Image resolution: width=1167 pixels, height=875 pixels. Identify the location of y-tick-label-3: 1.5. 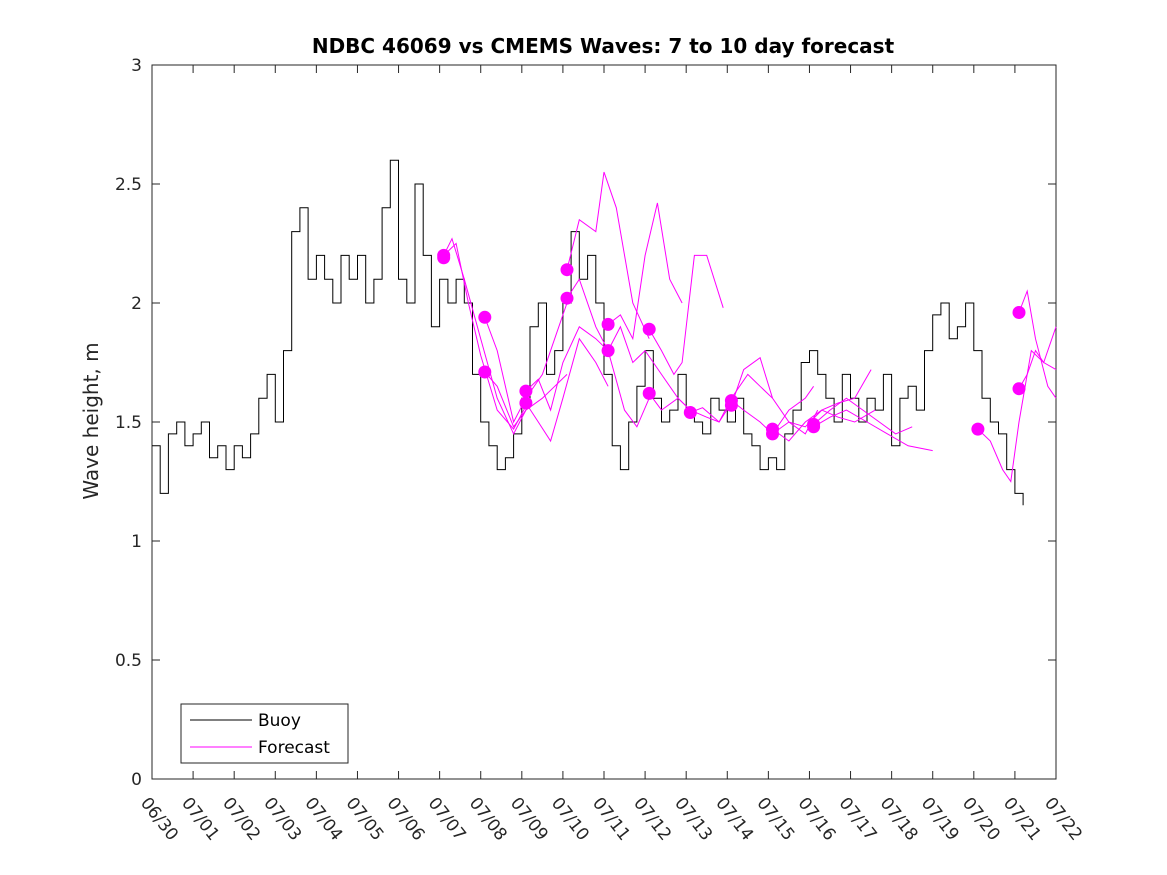
(128, 423).